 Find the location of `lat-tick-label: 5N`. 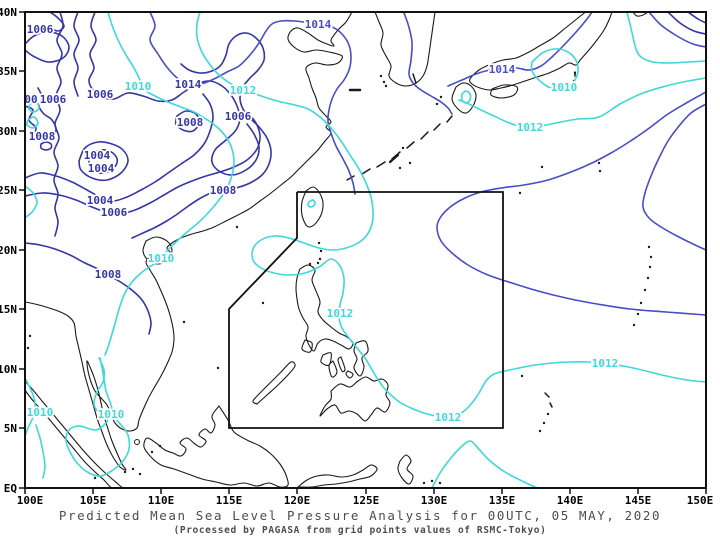

lat-tick-label: 5N is located at coordinates (10, 428).